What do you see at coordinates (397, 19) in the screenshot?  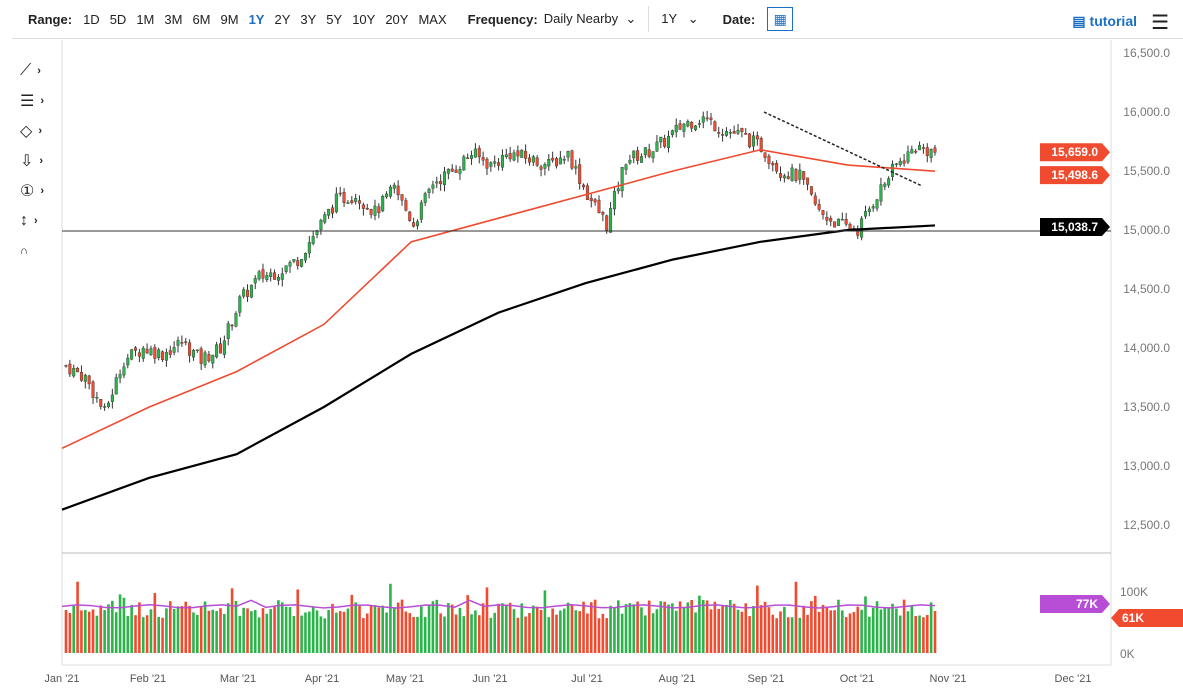 I see `range-20y: 20Y` at bounding box center [397, 19].